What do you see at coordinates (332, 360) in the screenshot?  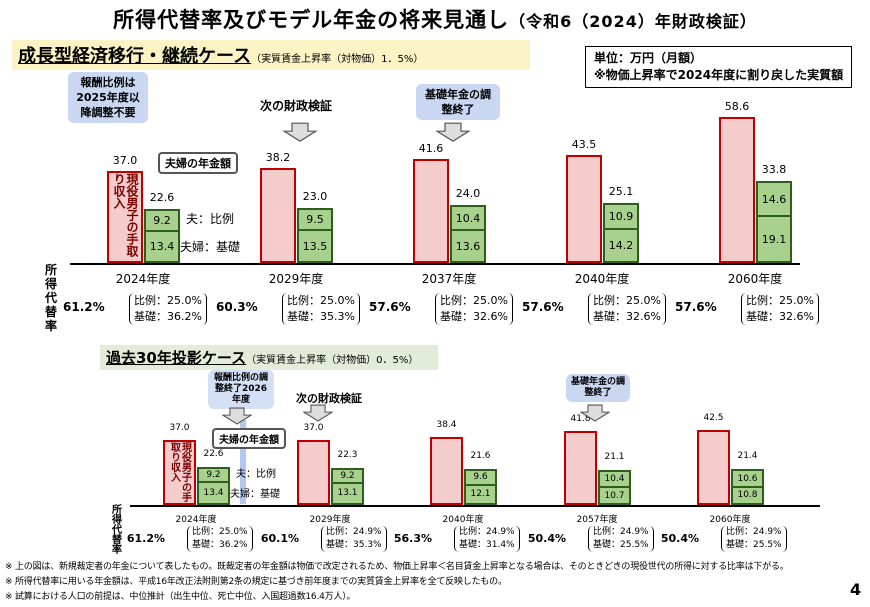 I see `case2-subtitle: （実質賃金上昇率（対物価）0．5%）` at bounding box center [332, 360].